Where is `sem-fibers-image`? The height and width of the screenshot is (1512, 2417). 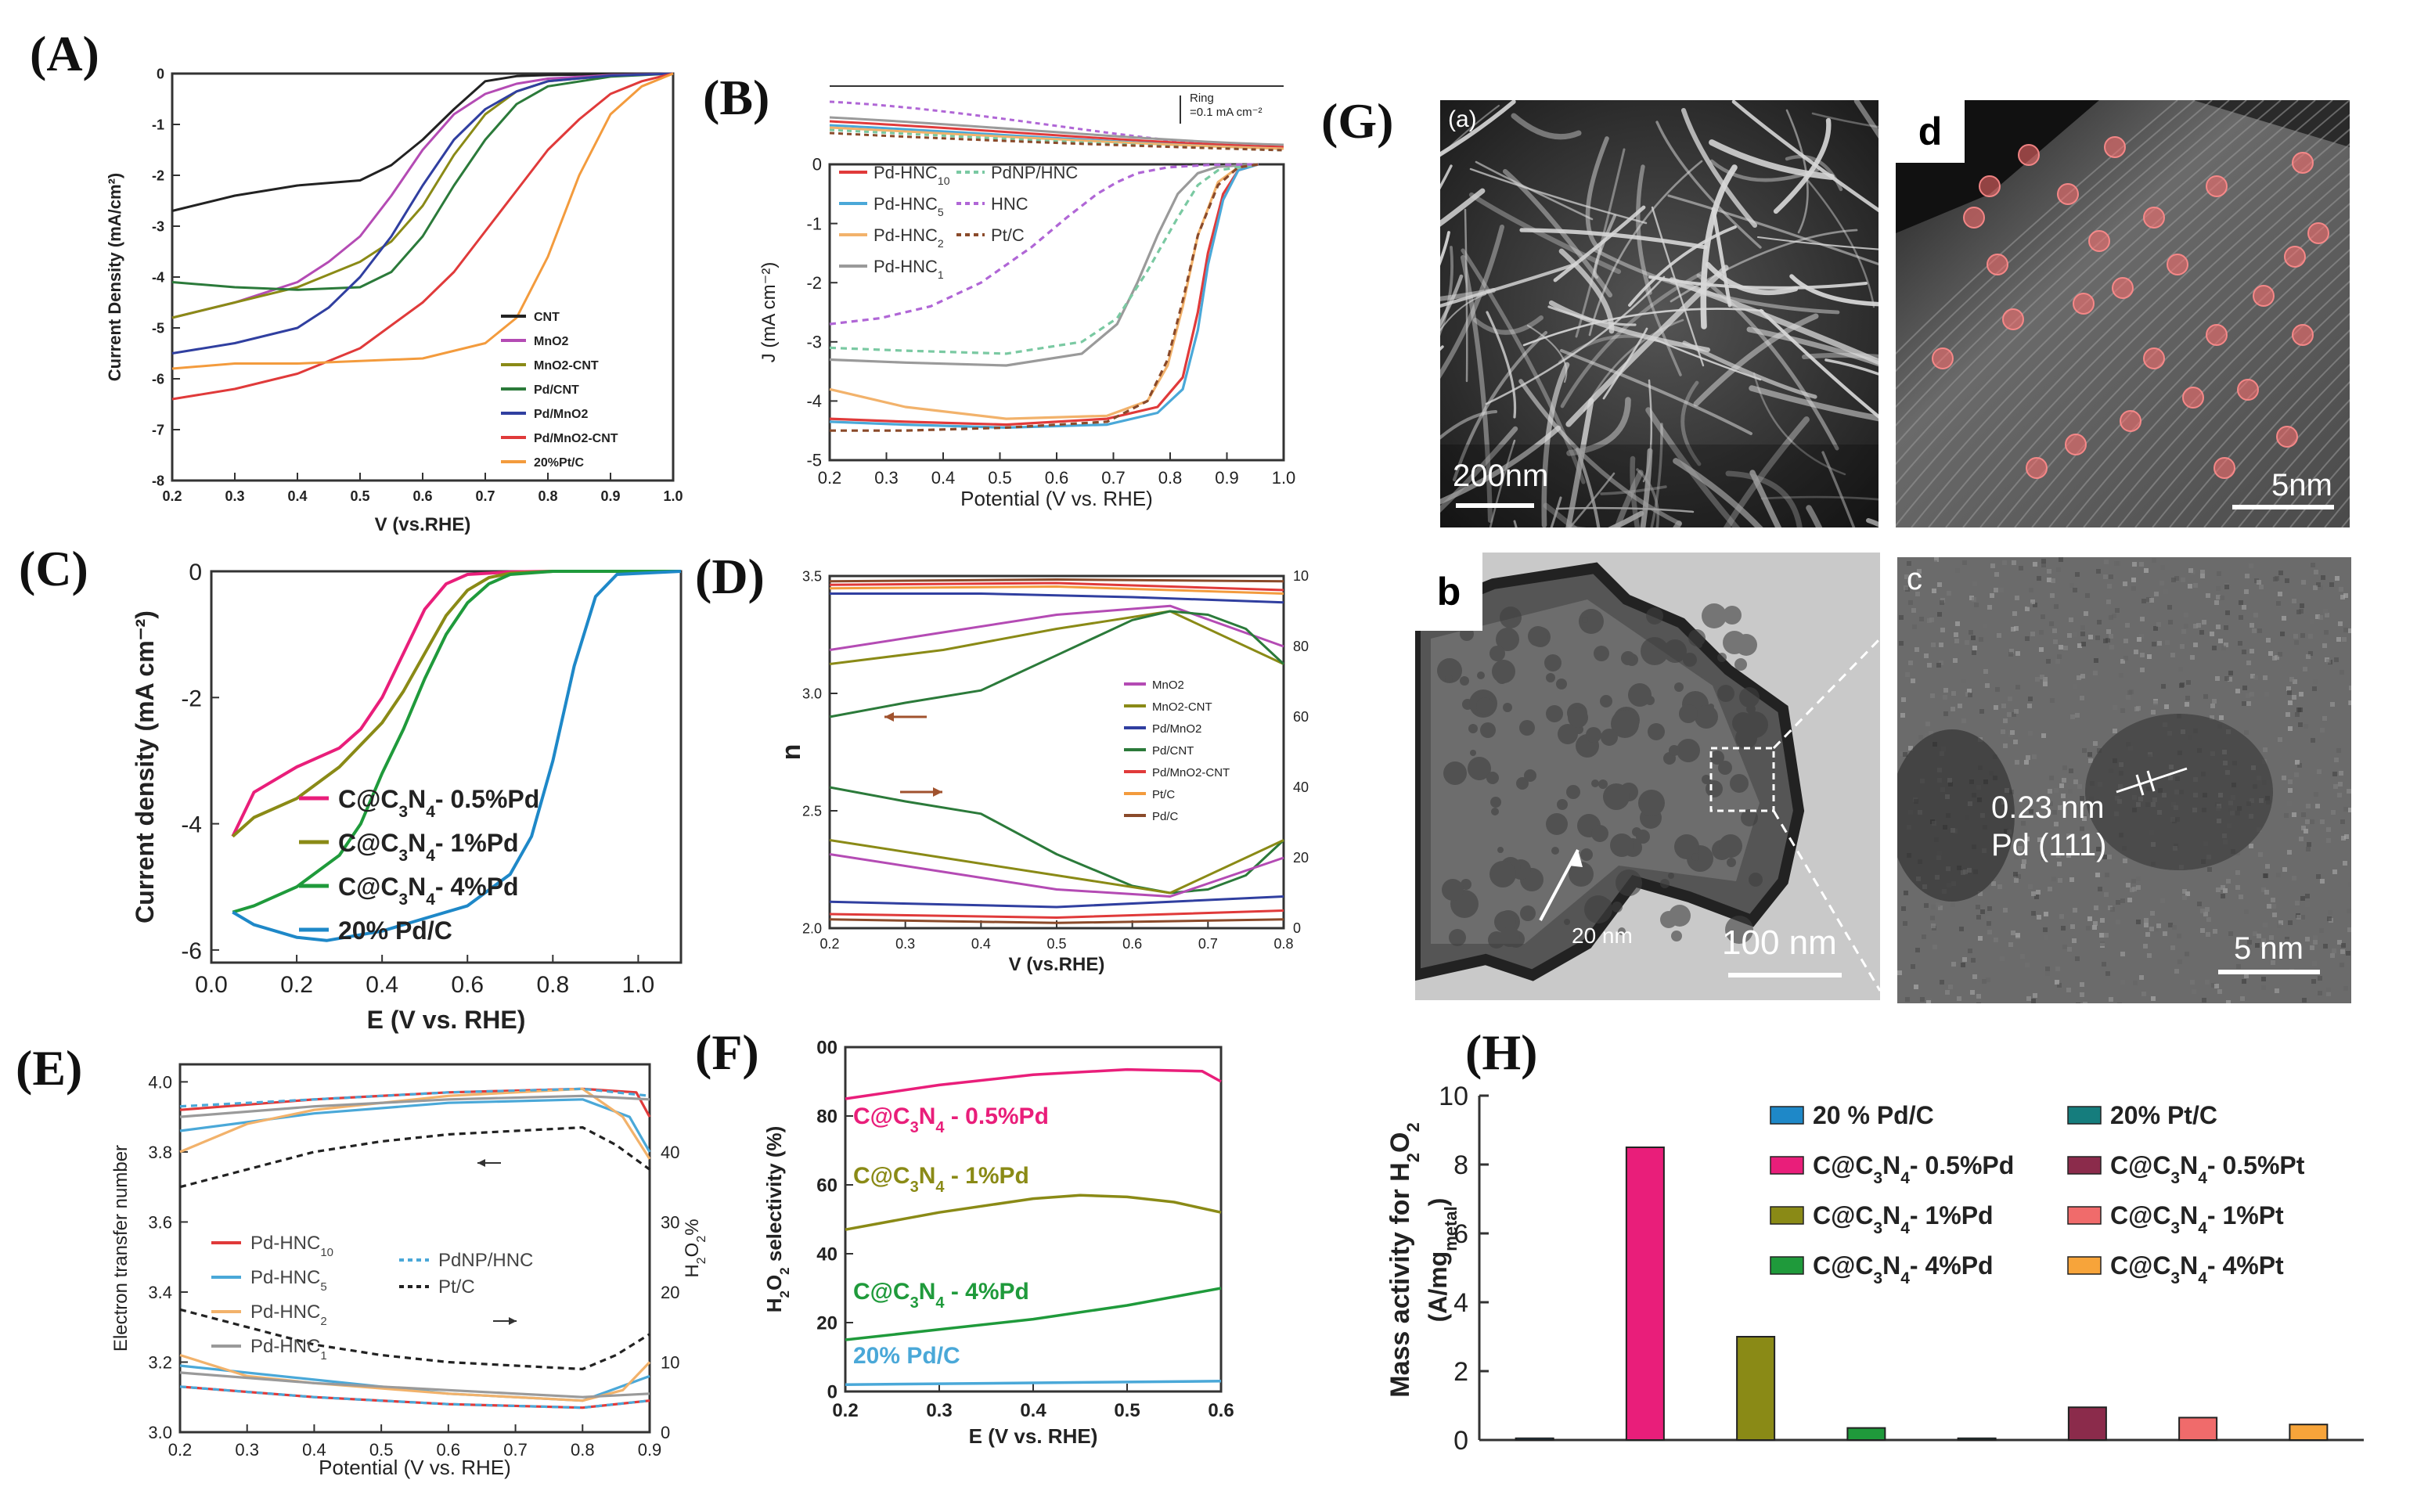 sem-fibers-image is located at coordinates (1659, 313).